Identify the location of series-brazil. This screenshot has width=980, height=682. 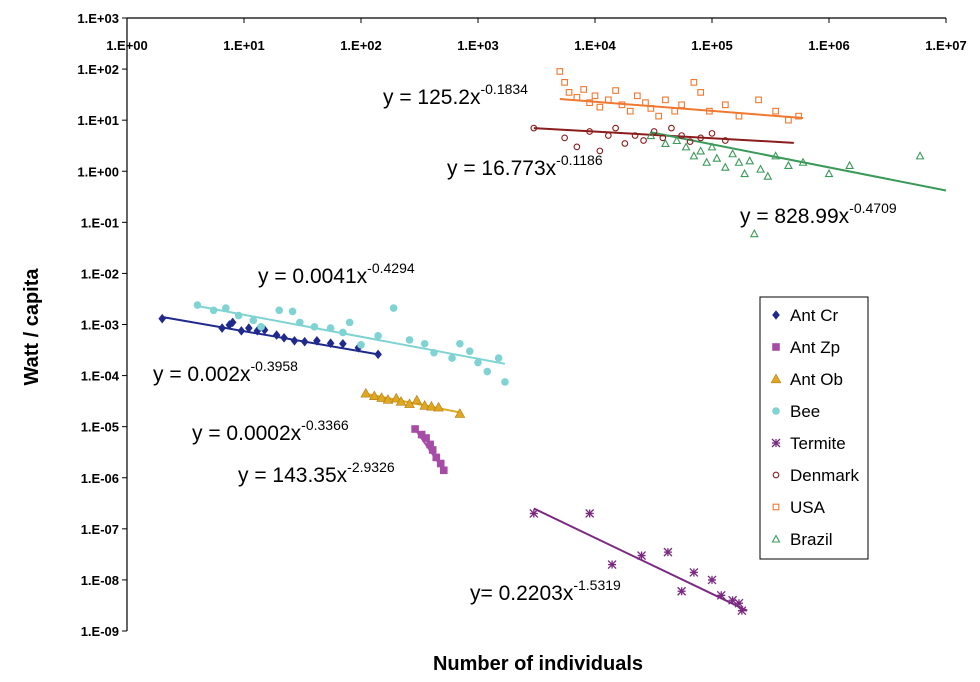
(785, 184).